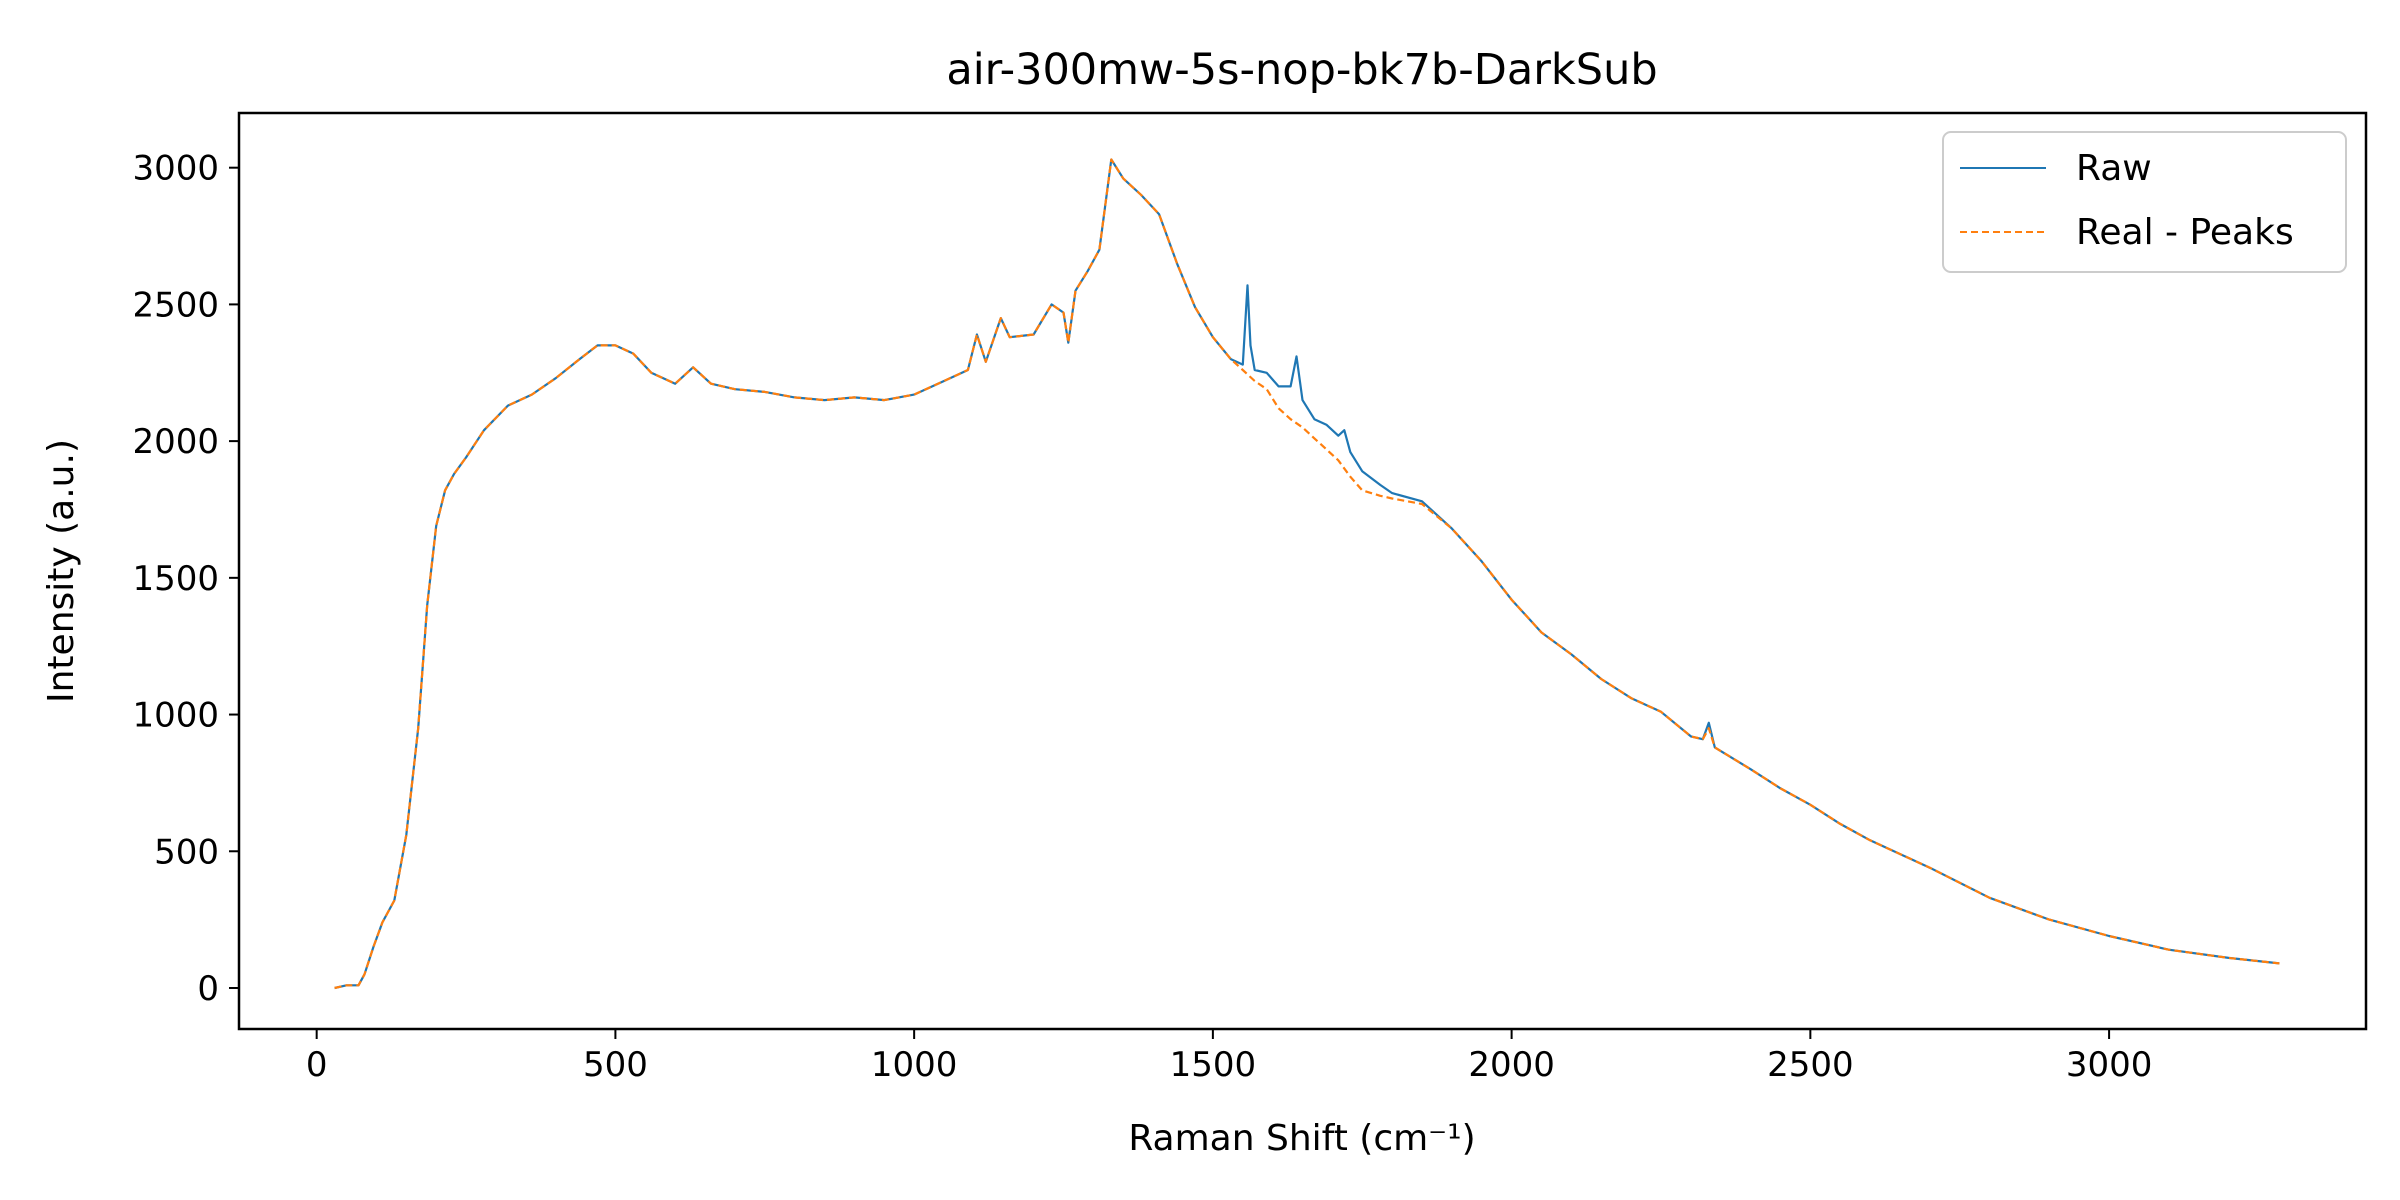 This screenshot has height=1200, width=2400. What do you see at coordinates (317, 1065) in the screenshot?
I see `x-tick-label: 0` at bounding box center [317, 1065].